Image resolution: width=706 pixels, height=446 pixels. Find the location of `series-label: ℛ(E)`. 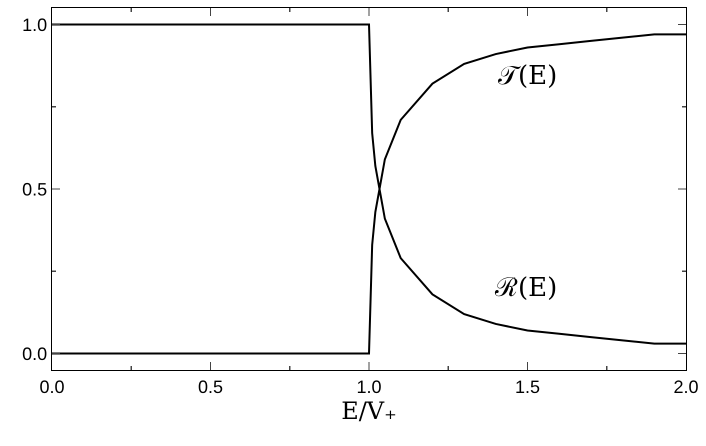

series-label: ℛ(E) is located at coordinates (526, 288).